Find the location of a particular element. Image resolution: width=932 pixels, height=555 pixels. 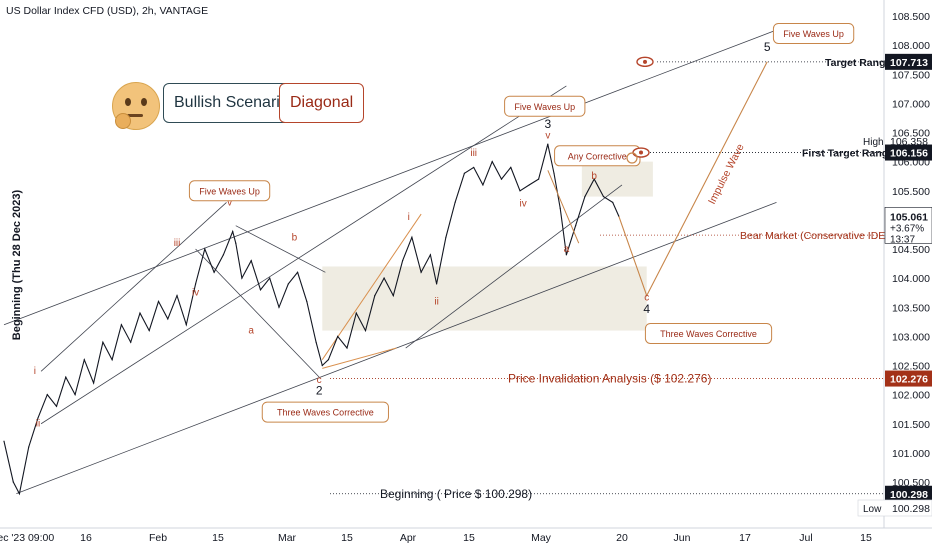

x-tick-label: Jul is located at coordinates (805, 538).